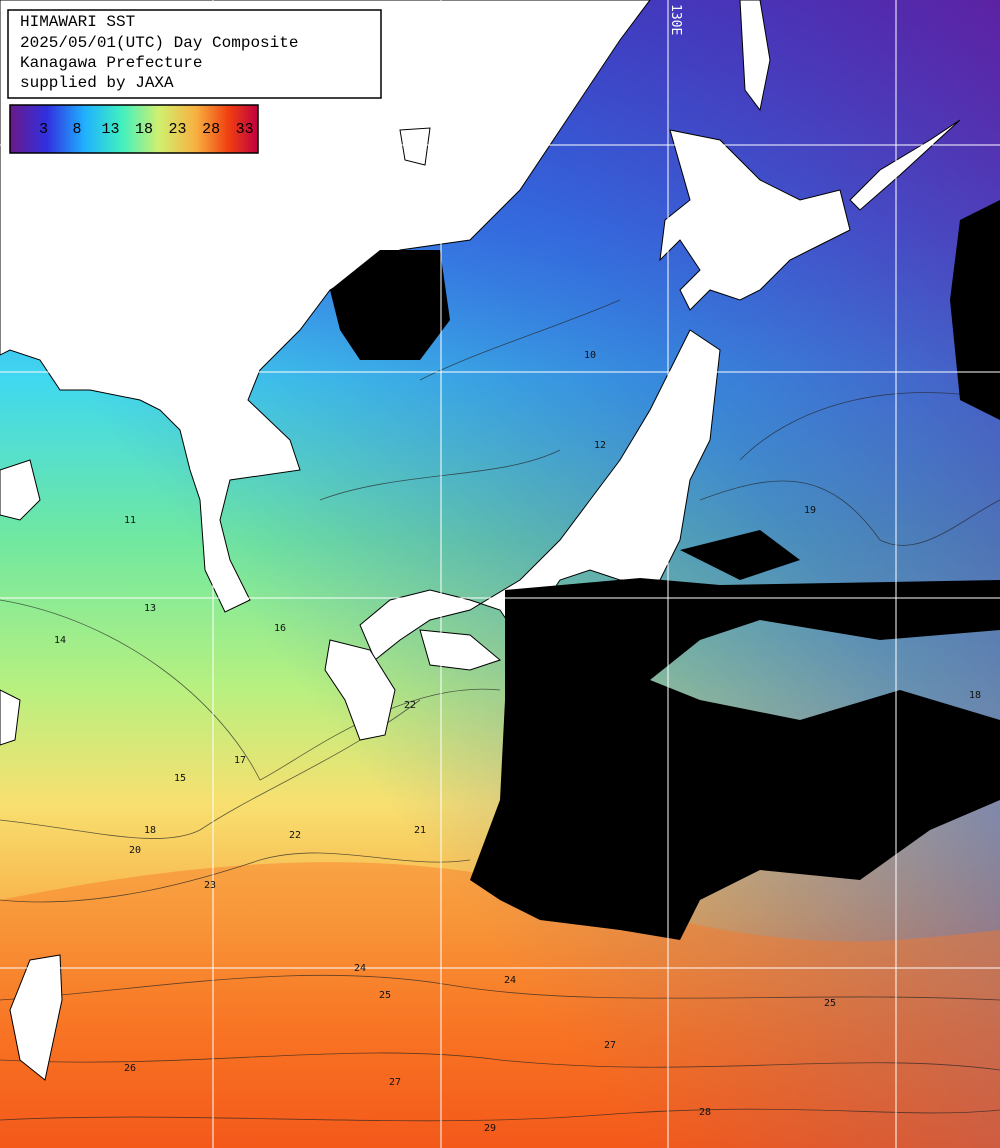 Image resolution: width=1000 pixels, height=1148 pixels. I want to click on contour-label: 16, so click(280, 628).